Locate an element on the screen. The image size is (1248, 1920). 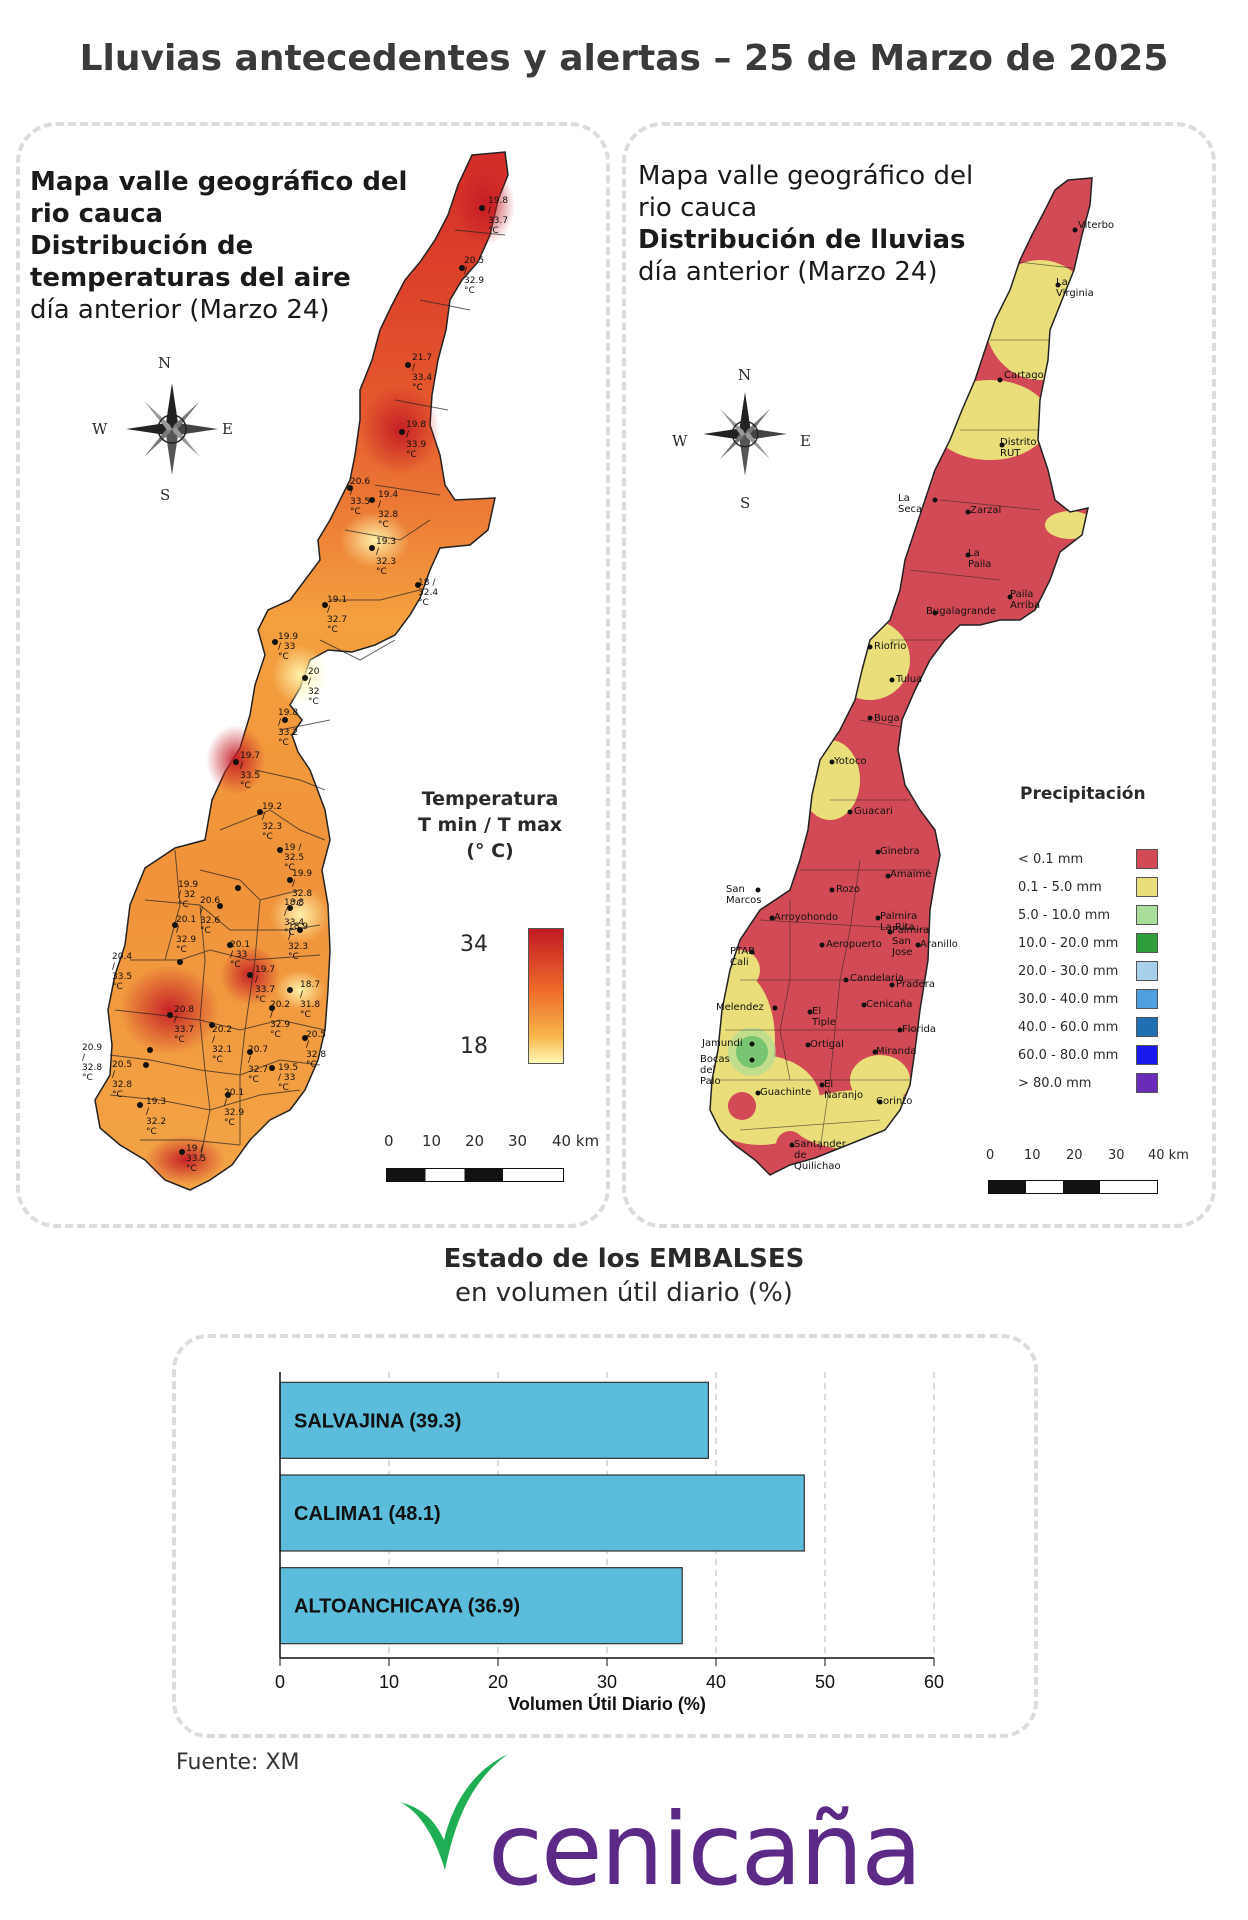
temp-station-label: 19.9 / 33 °C is located at coordinates (288, 647).